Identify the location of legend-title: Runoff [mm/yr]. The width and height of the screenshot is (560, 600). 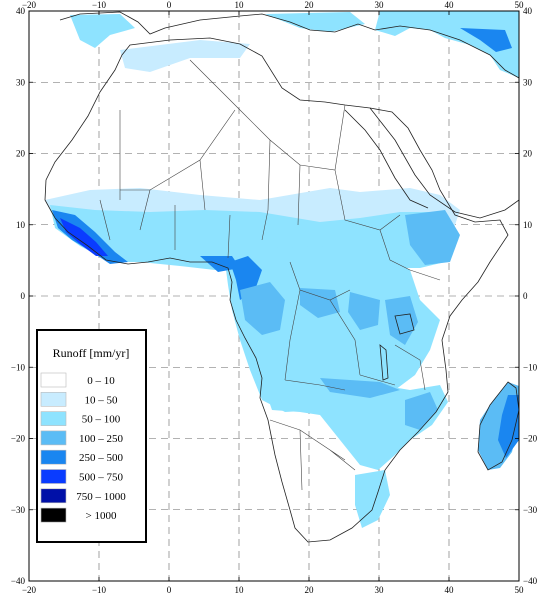
(91, 353).